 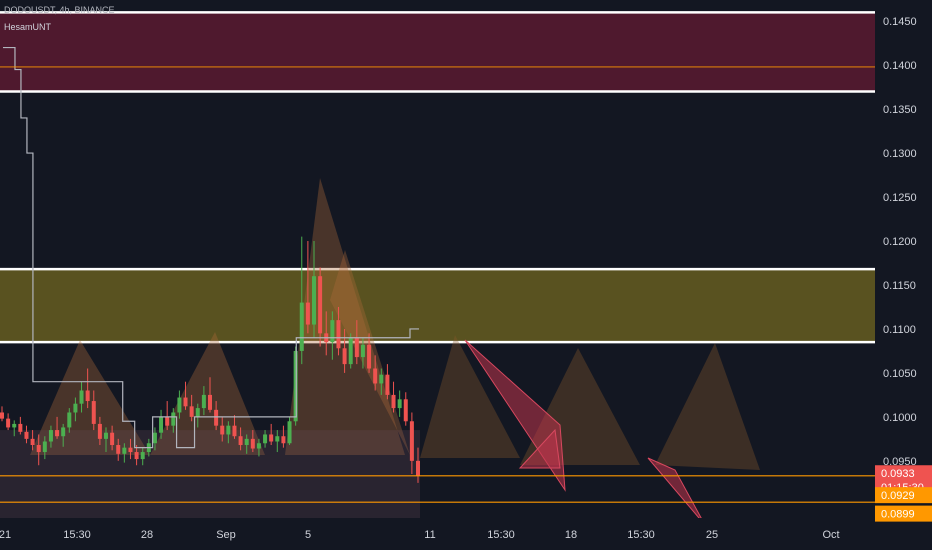 What do you see at coordinates (899, 286) in the screenshot?
I see `price-tick-label: 0.1150` at bounding box center [899, 286].